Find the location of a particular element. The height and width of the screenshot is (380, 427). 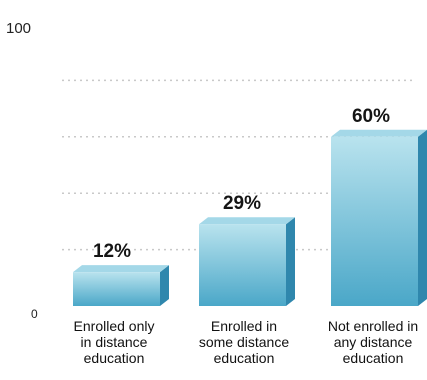

y-tick-label-max: 100 is located at coordinates (19, 28).